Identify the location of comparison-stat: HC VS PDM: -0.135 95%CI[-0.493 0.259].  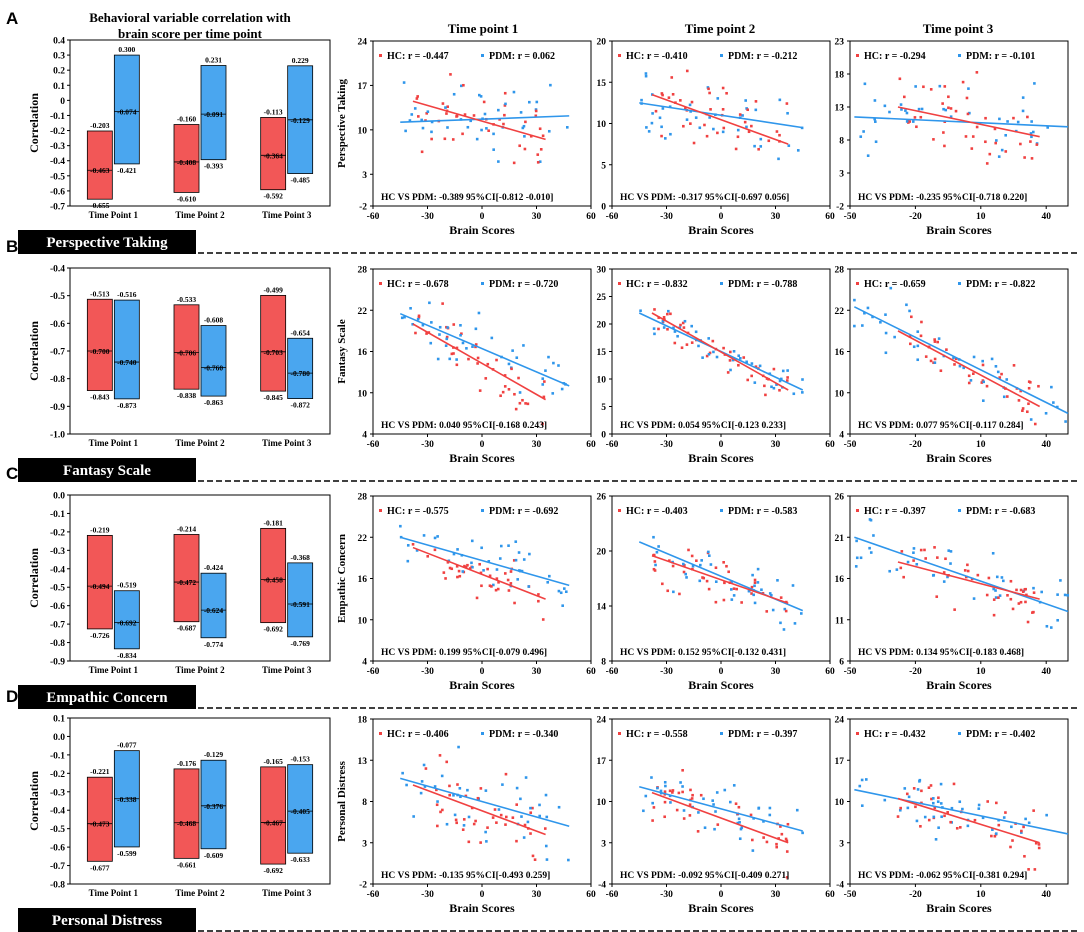
(465, 876).